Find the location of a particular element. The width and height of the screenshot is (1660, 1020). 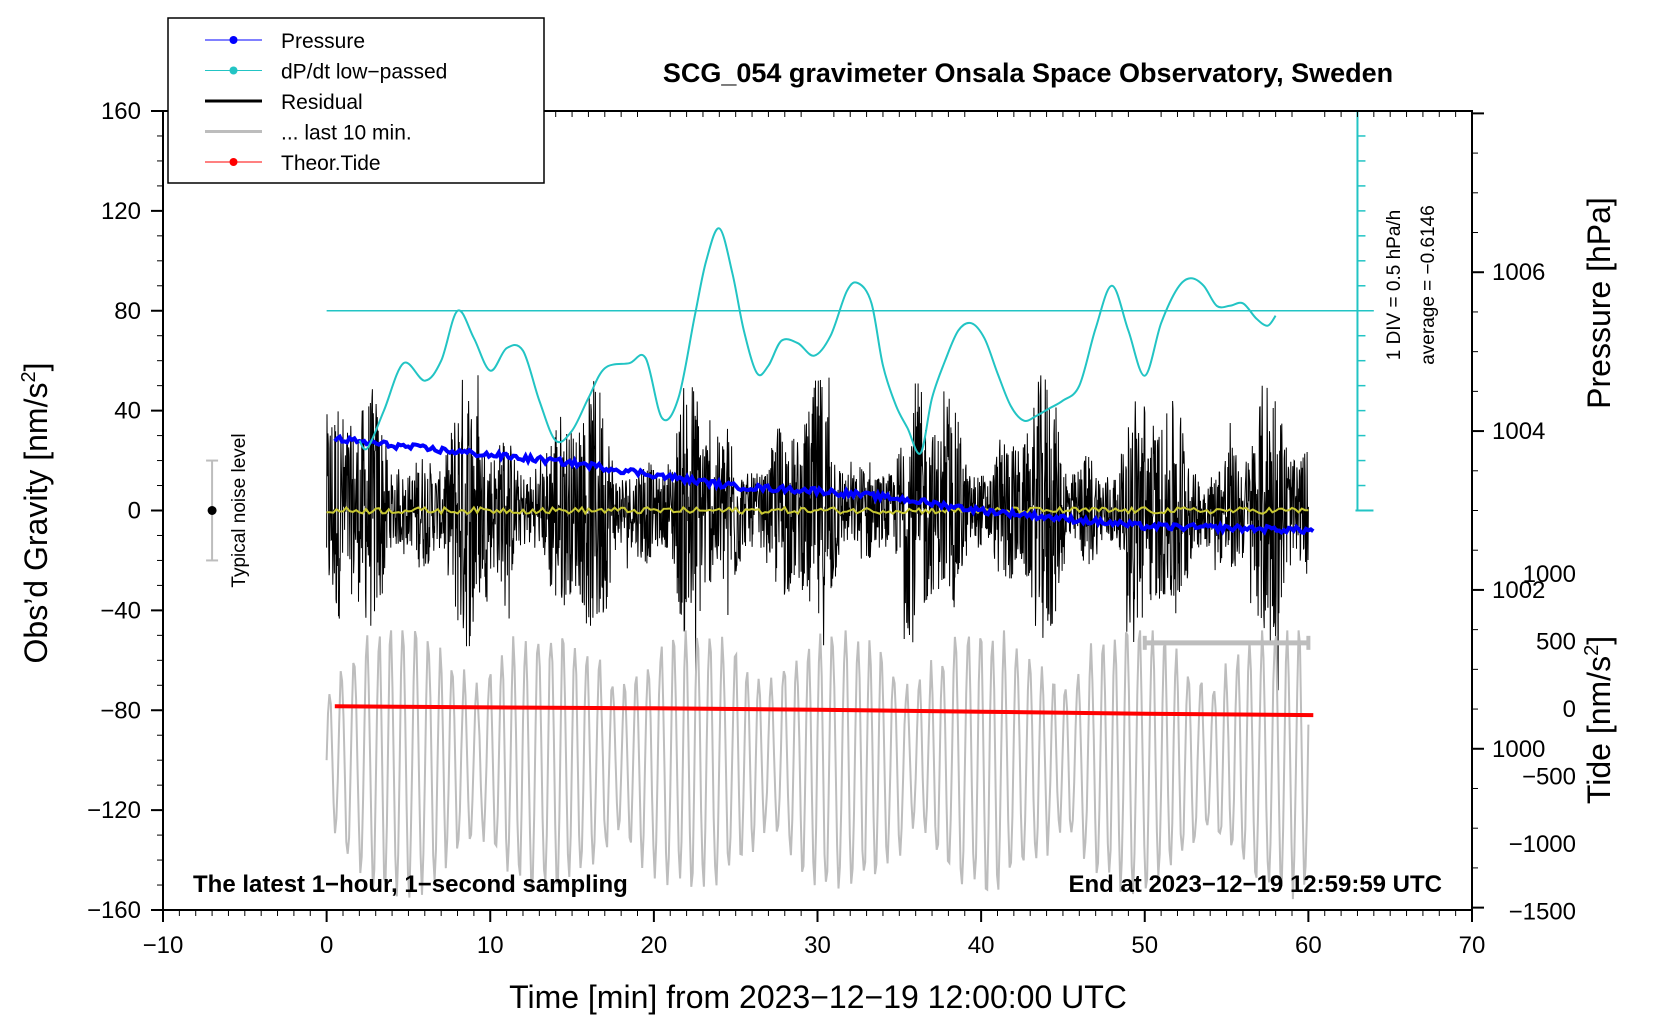

tide-axis-title: Tide [nm/s2] is located at coordinates (1599, 720).